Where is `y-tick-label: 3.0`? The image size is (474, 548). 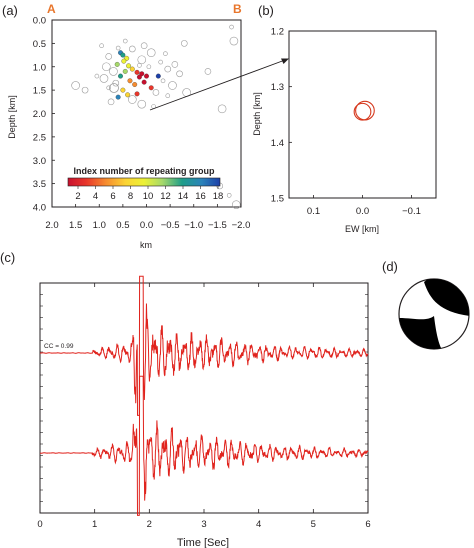 y-tick-label: 3.0 is located at coordinates (39, 161).